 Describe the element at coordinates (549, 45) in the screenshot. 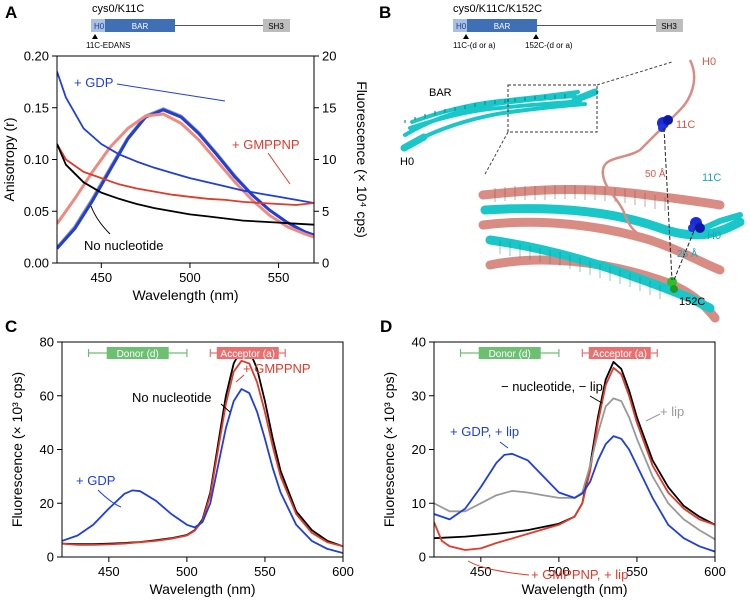

I see `site2-text: 152C-(d or a)` at that location.